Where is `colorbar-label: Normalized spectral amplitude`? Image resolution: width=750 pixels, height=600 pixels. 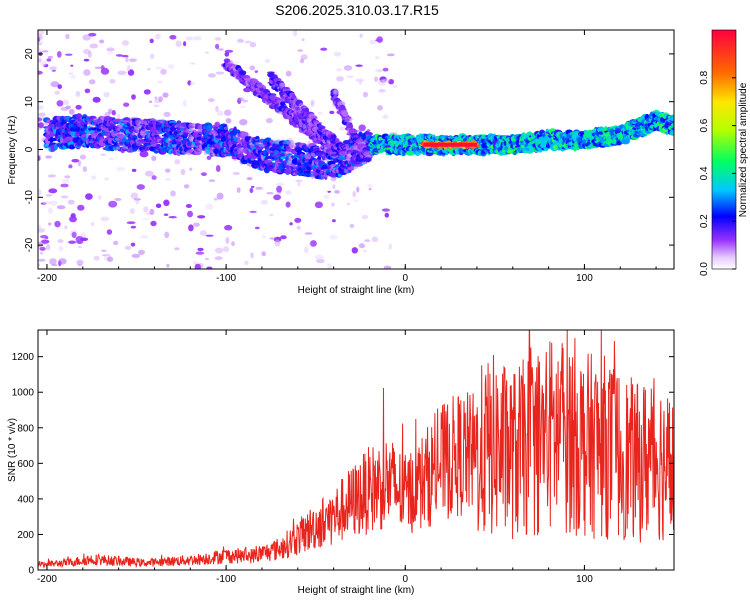
colorbar-label: Normalized spectral amplitude is located at coordinates (743, 149).